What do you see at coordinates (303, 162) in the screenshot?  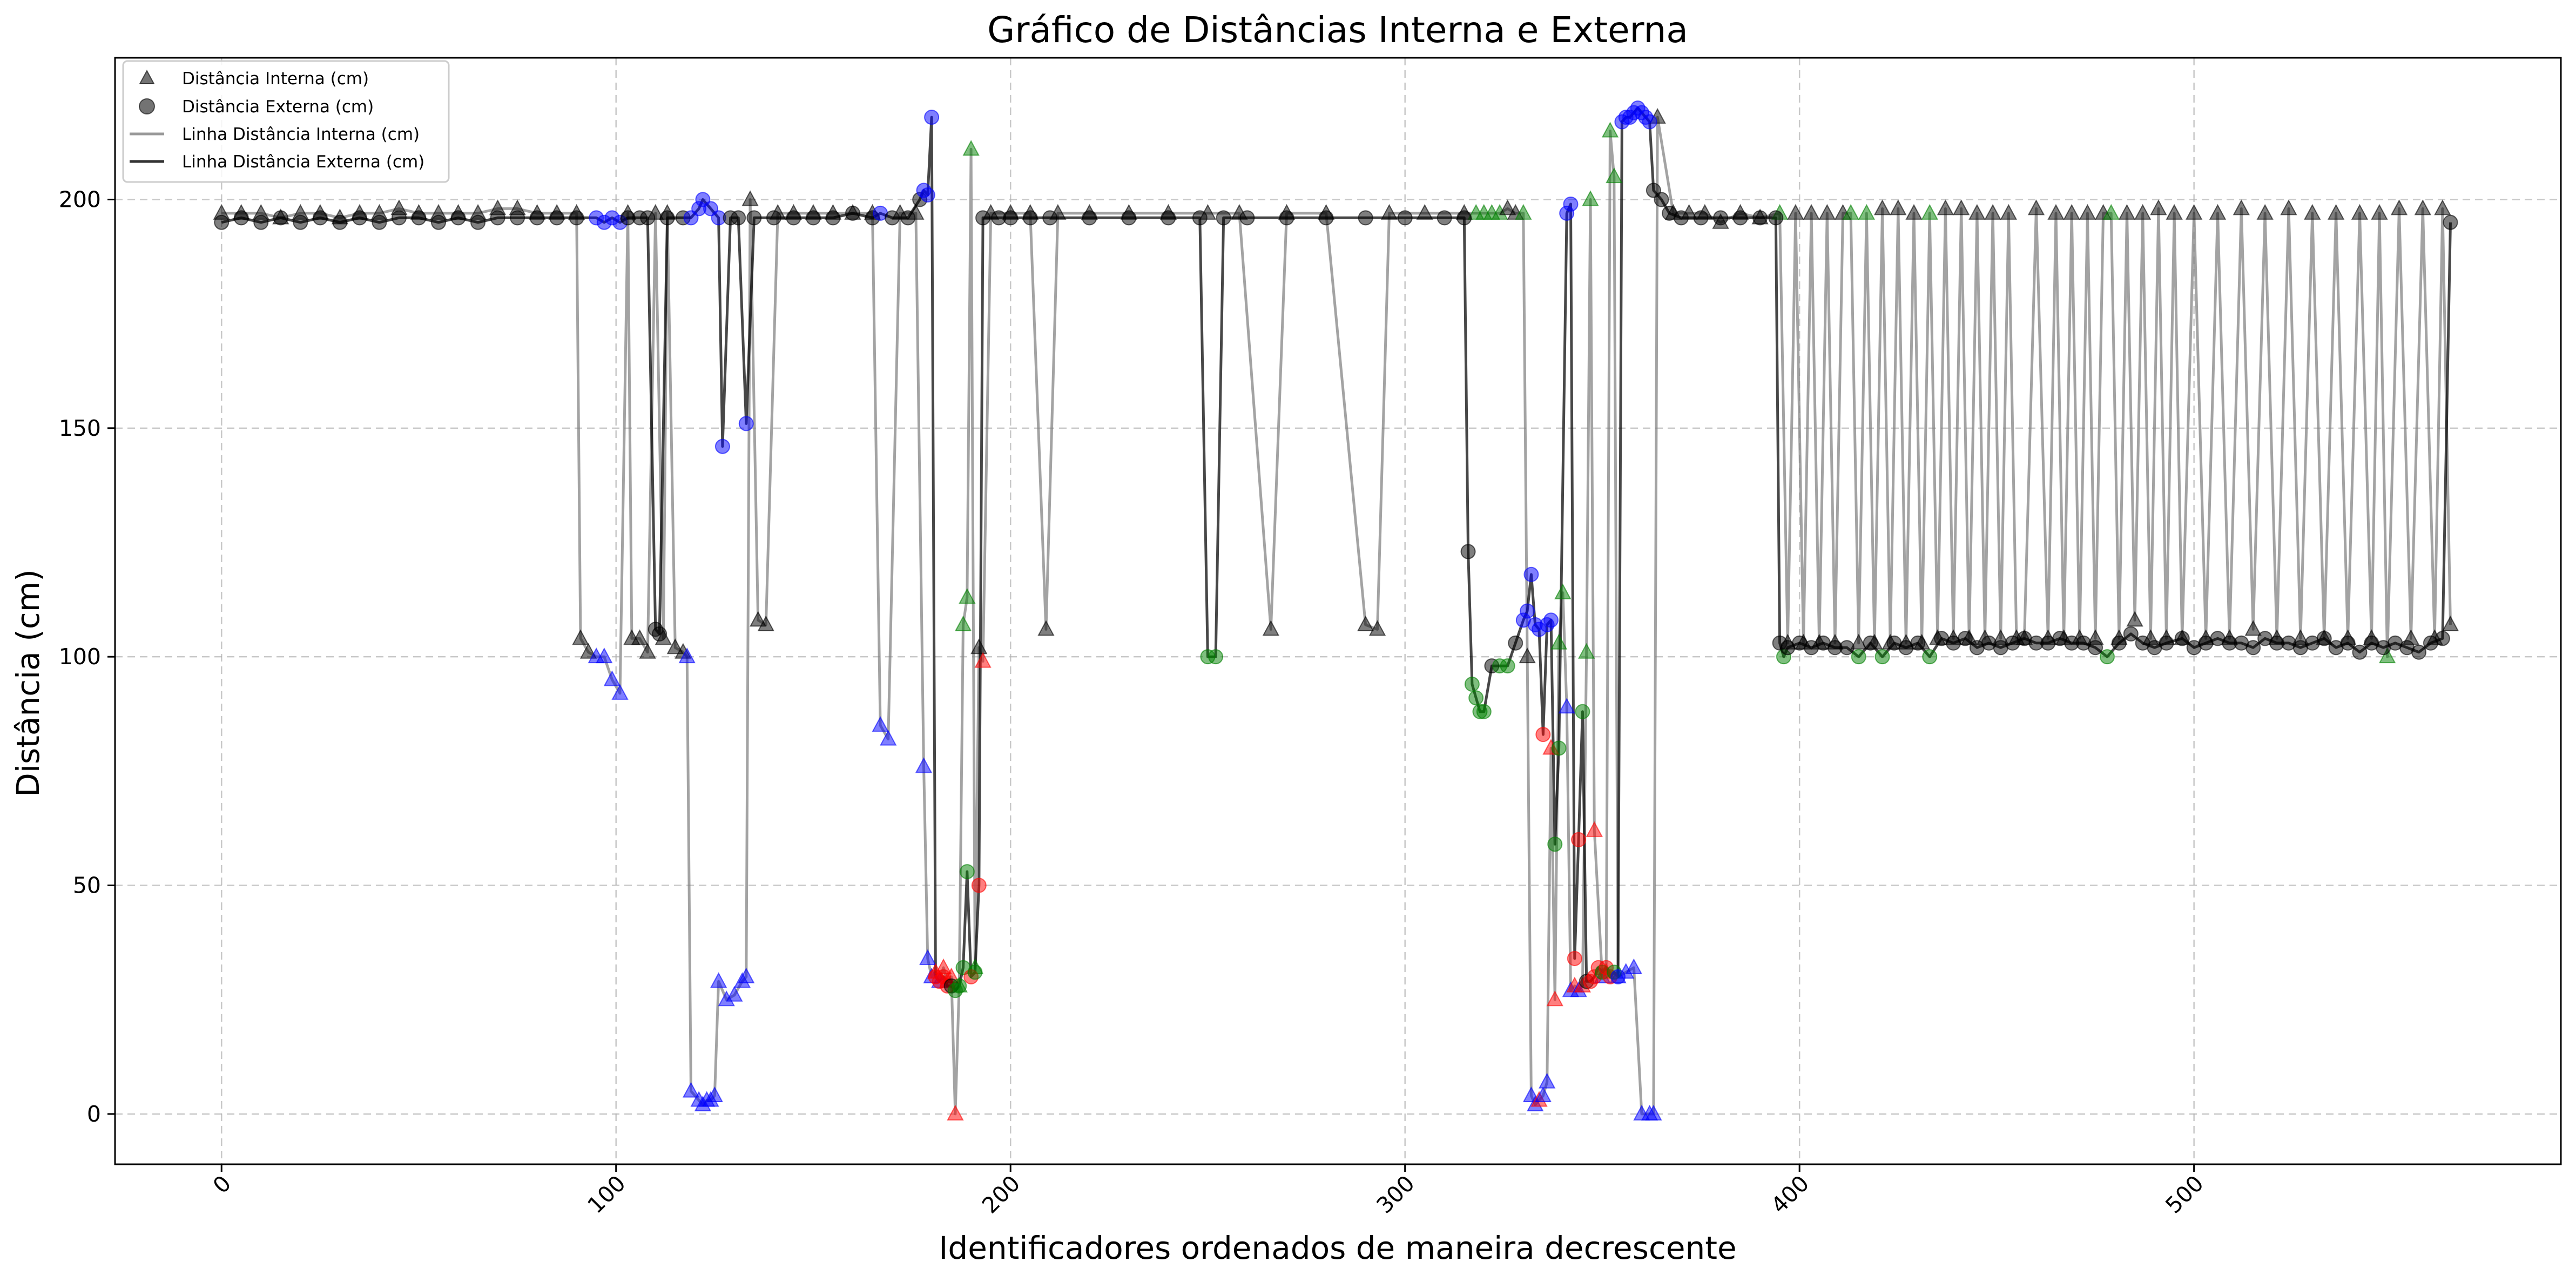 I see `legend-label-external-line: Linha Distância Externa (cm)` at bounding box center [303, 162].